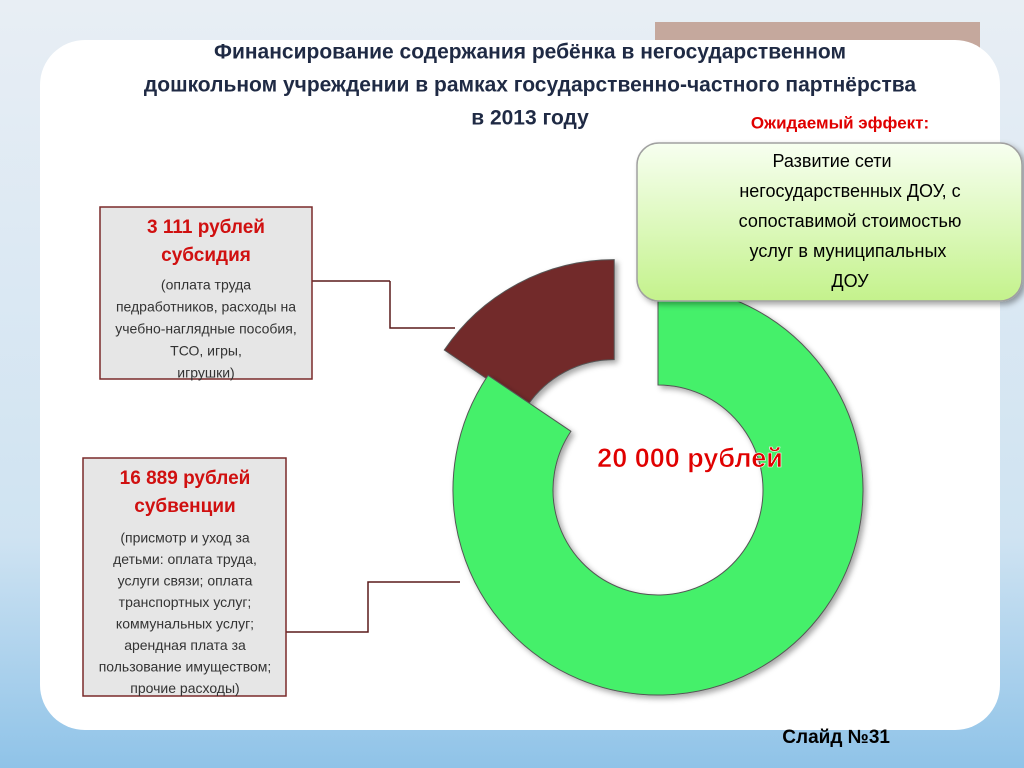 This screenshot has height=768, width=1024. What do you see at coordinates (185, 645) in the screenshot?
I see `description-line: арендная плата за` at bounding box center [185, 645].